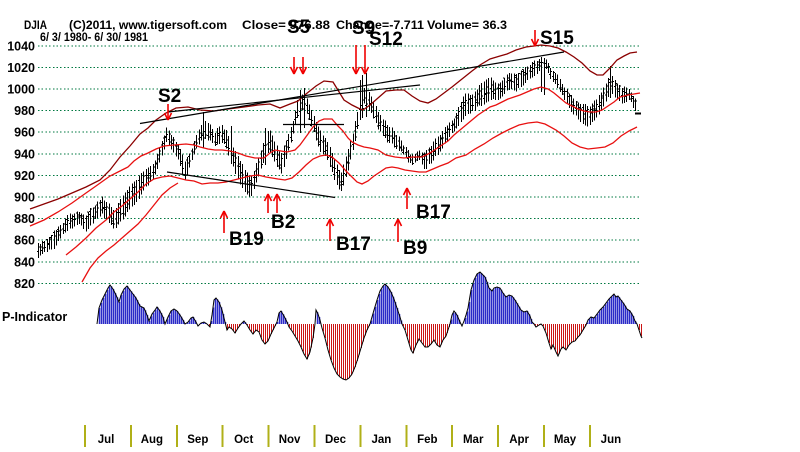 This screenshot has width=800, height=452. Describe the element at coordinates (243, 440) in the screenshot. I see `svg-text: Oct` at that location.